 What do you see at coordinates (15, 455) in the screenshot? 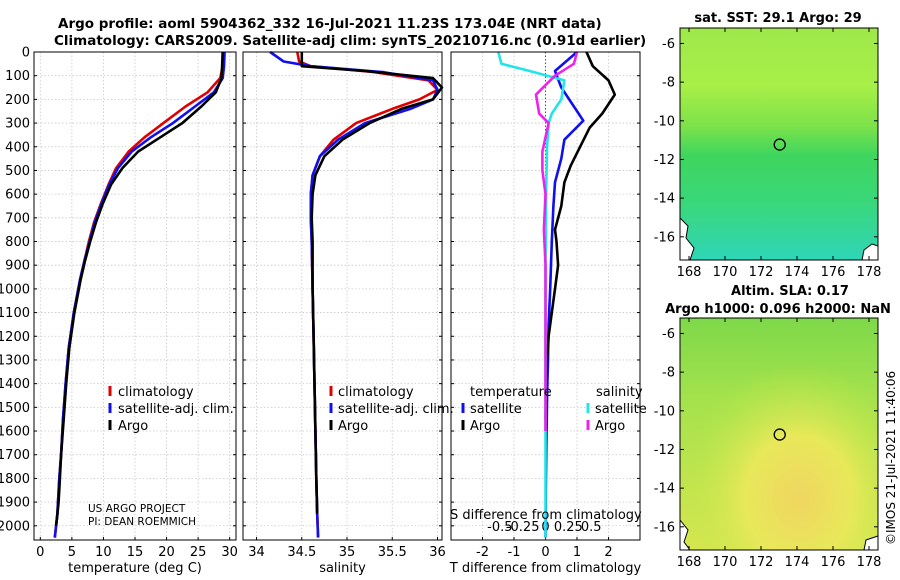
I see `y-tick-label: 1700` at bounding box center [15, 455].